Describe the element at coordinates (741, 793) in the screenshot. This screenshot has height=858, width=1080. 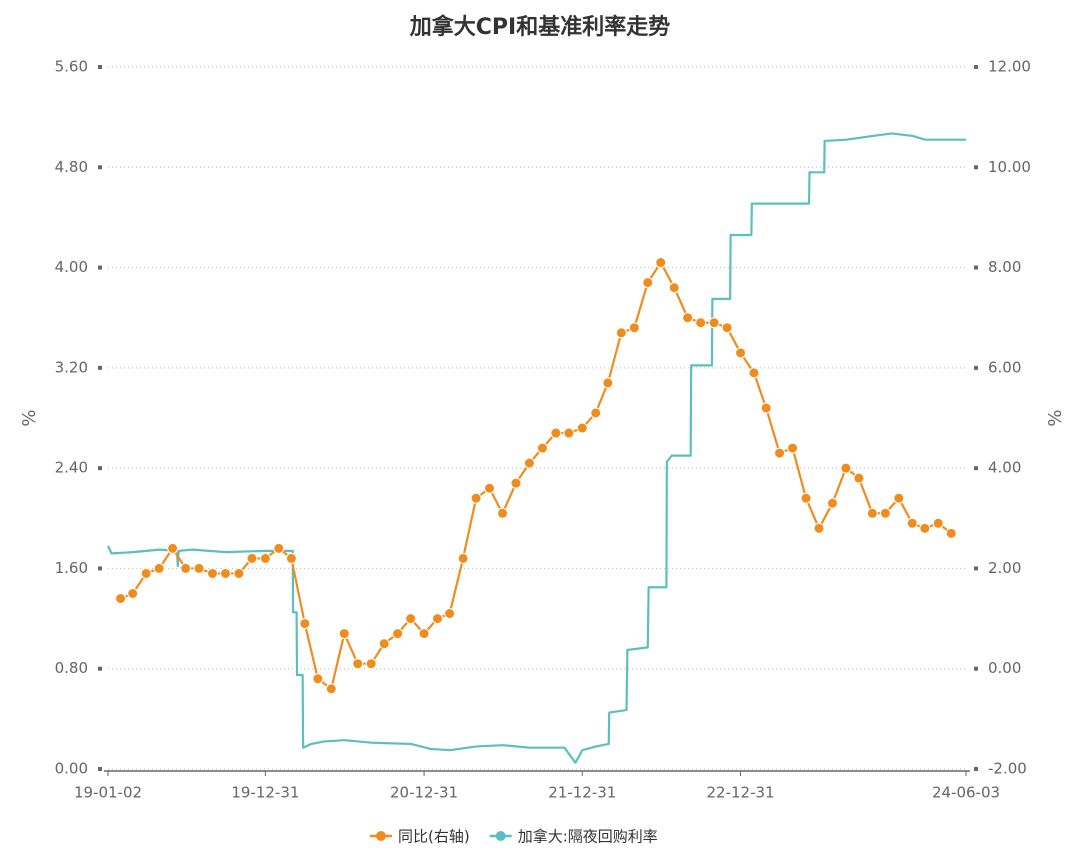
I see `x-tick-label: 22-12-31` at that location.